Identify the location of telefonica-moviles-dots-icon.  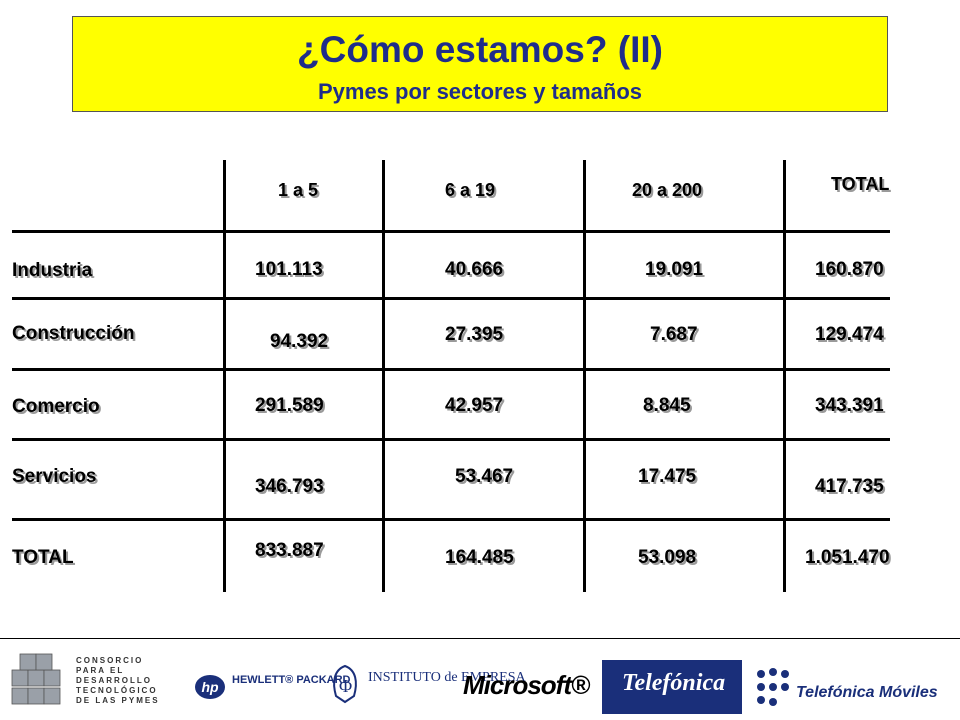
(773, 687).